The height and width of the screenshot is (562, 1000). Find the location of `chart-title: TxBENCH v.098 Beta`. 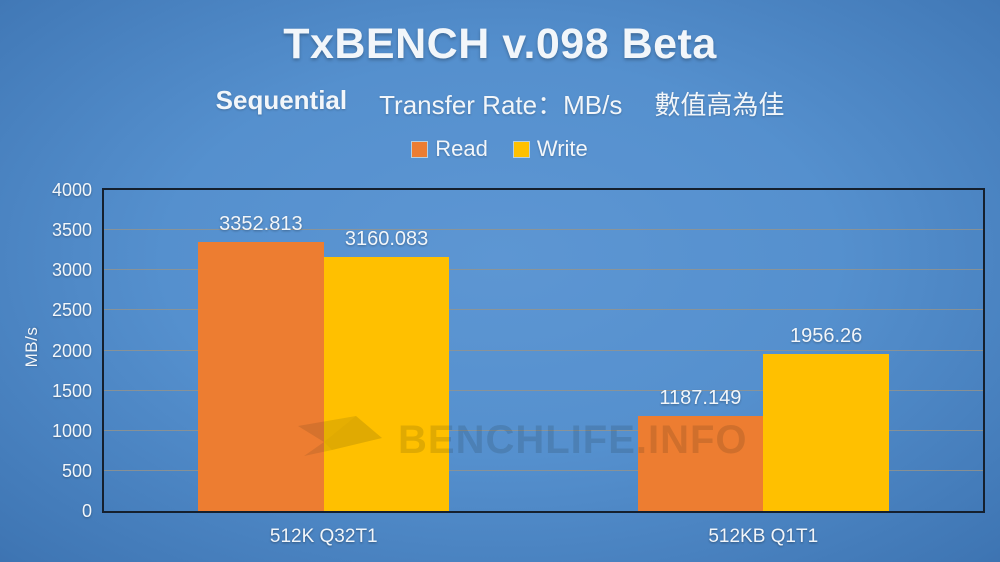

chart-title: TxBENCH v.098 Beta is located at coordinates (500, 44).